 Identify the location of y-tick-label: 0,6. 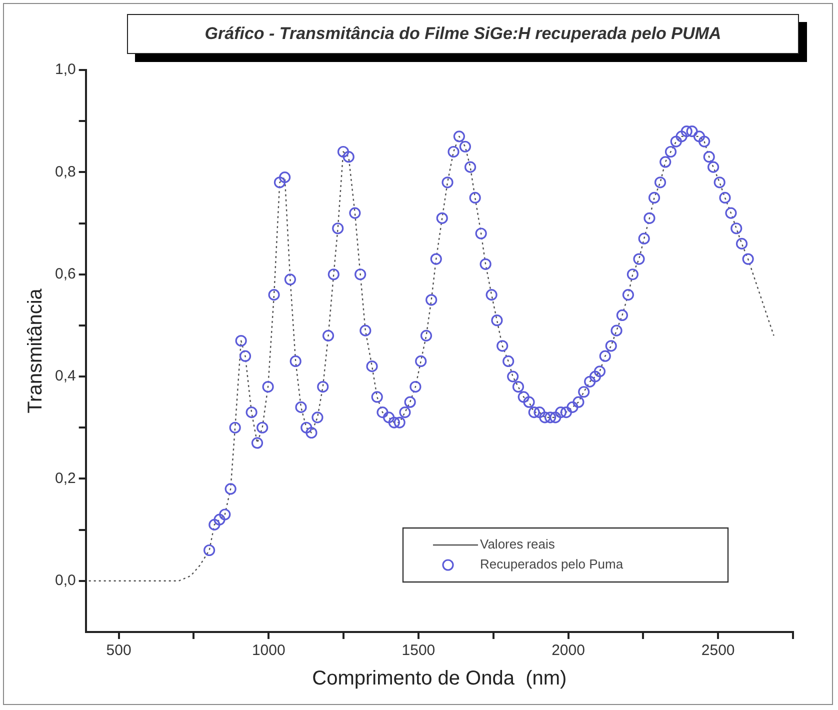
(65, 274).